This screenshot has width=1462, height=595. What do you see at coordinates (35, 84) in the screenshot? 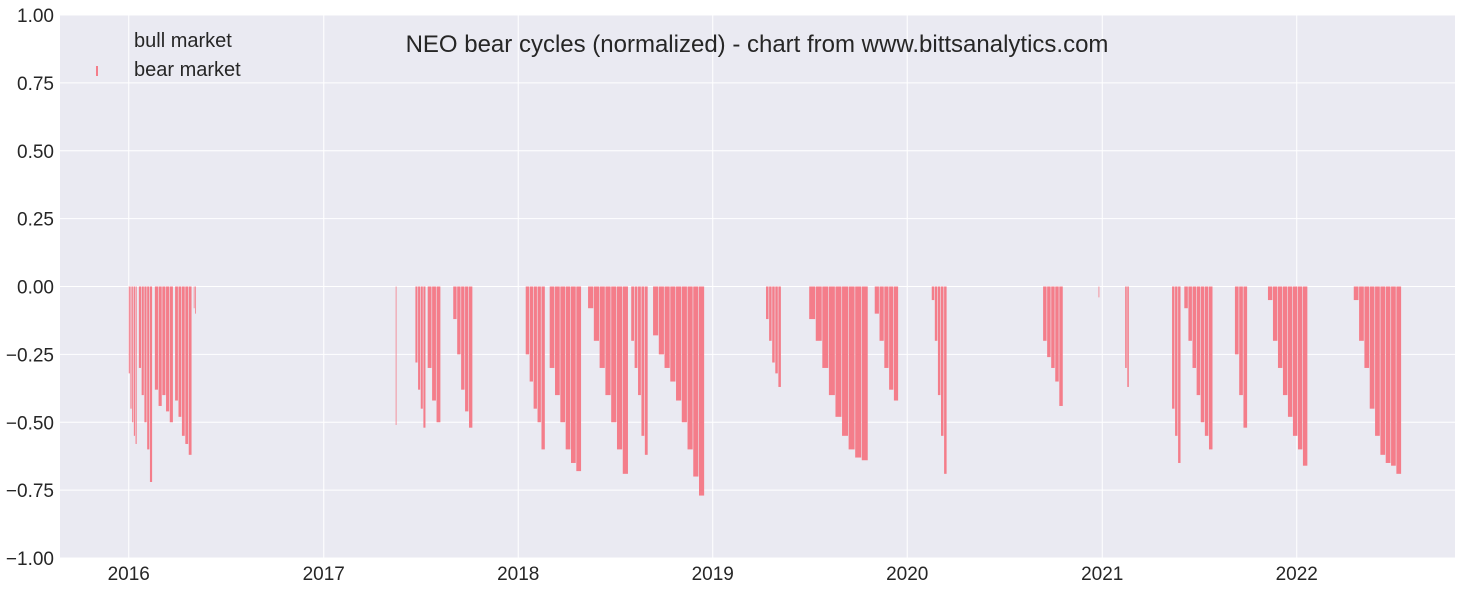
I see `y-tick-label: 0.75` at bounding box center [35, 84].